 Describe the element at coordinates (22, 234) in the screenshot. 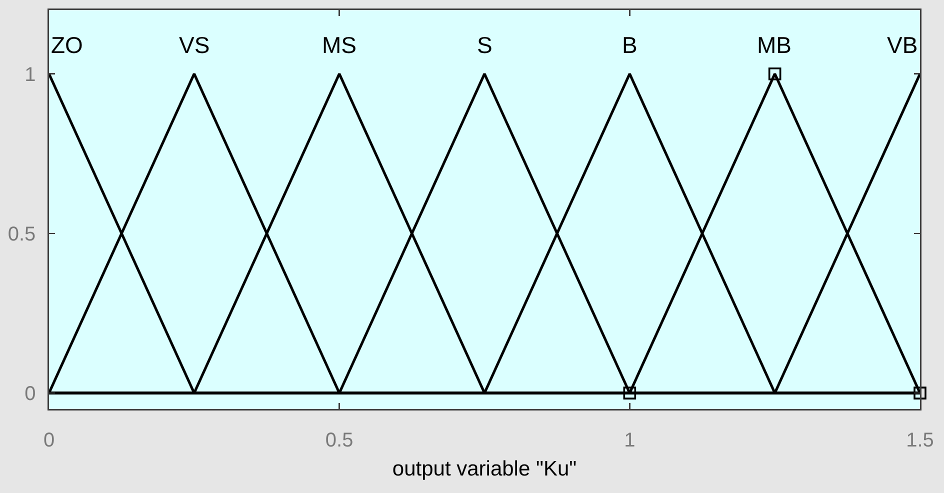

I see `y-tick-label: 0.5` at that location.